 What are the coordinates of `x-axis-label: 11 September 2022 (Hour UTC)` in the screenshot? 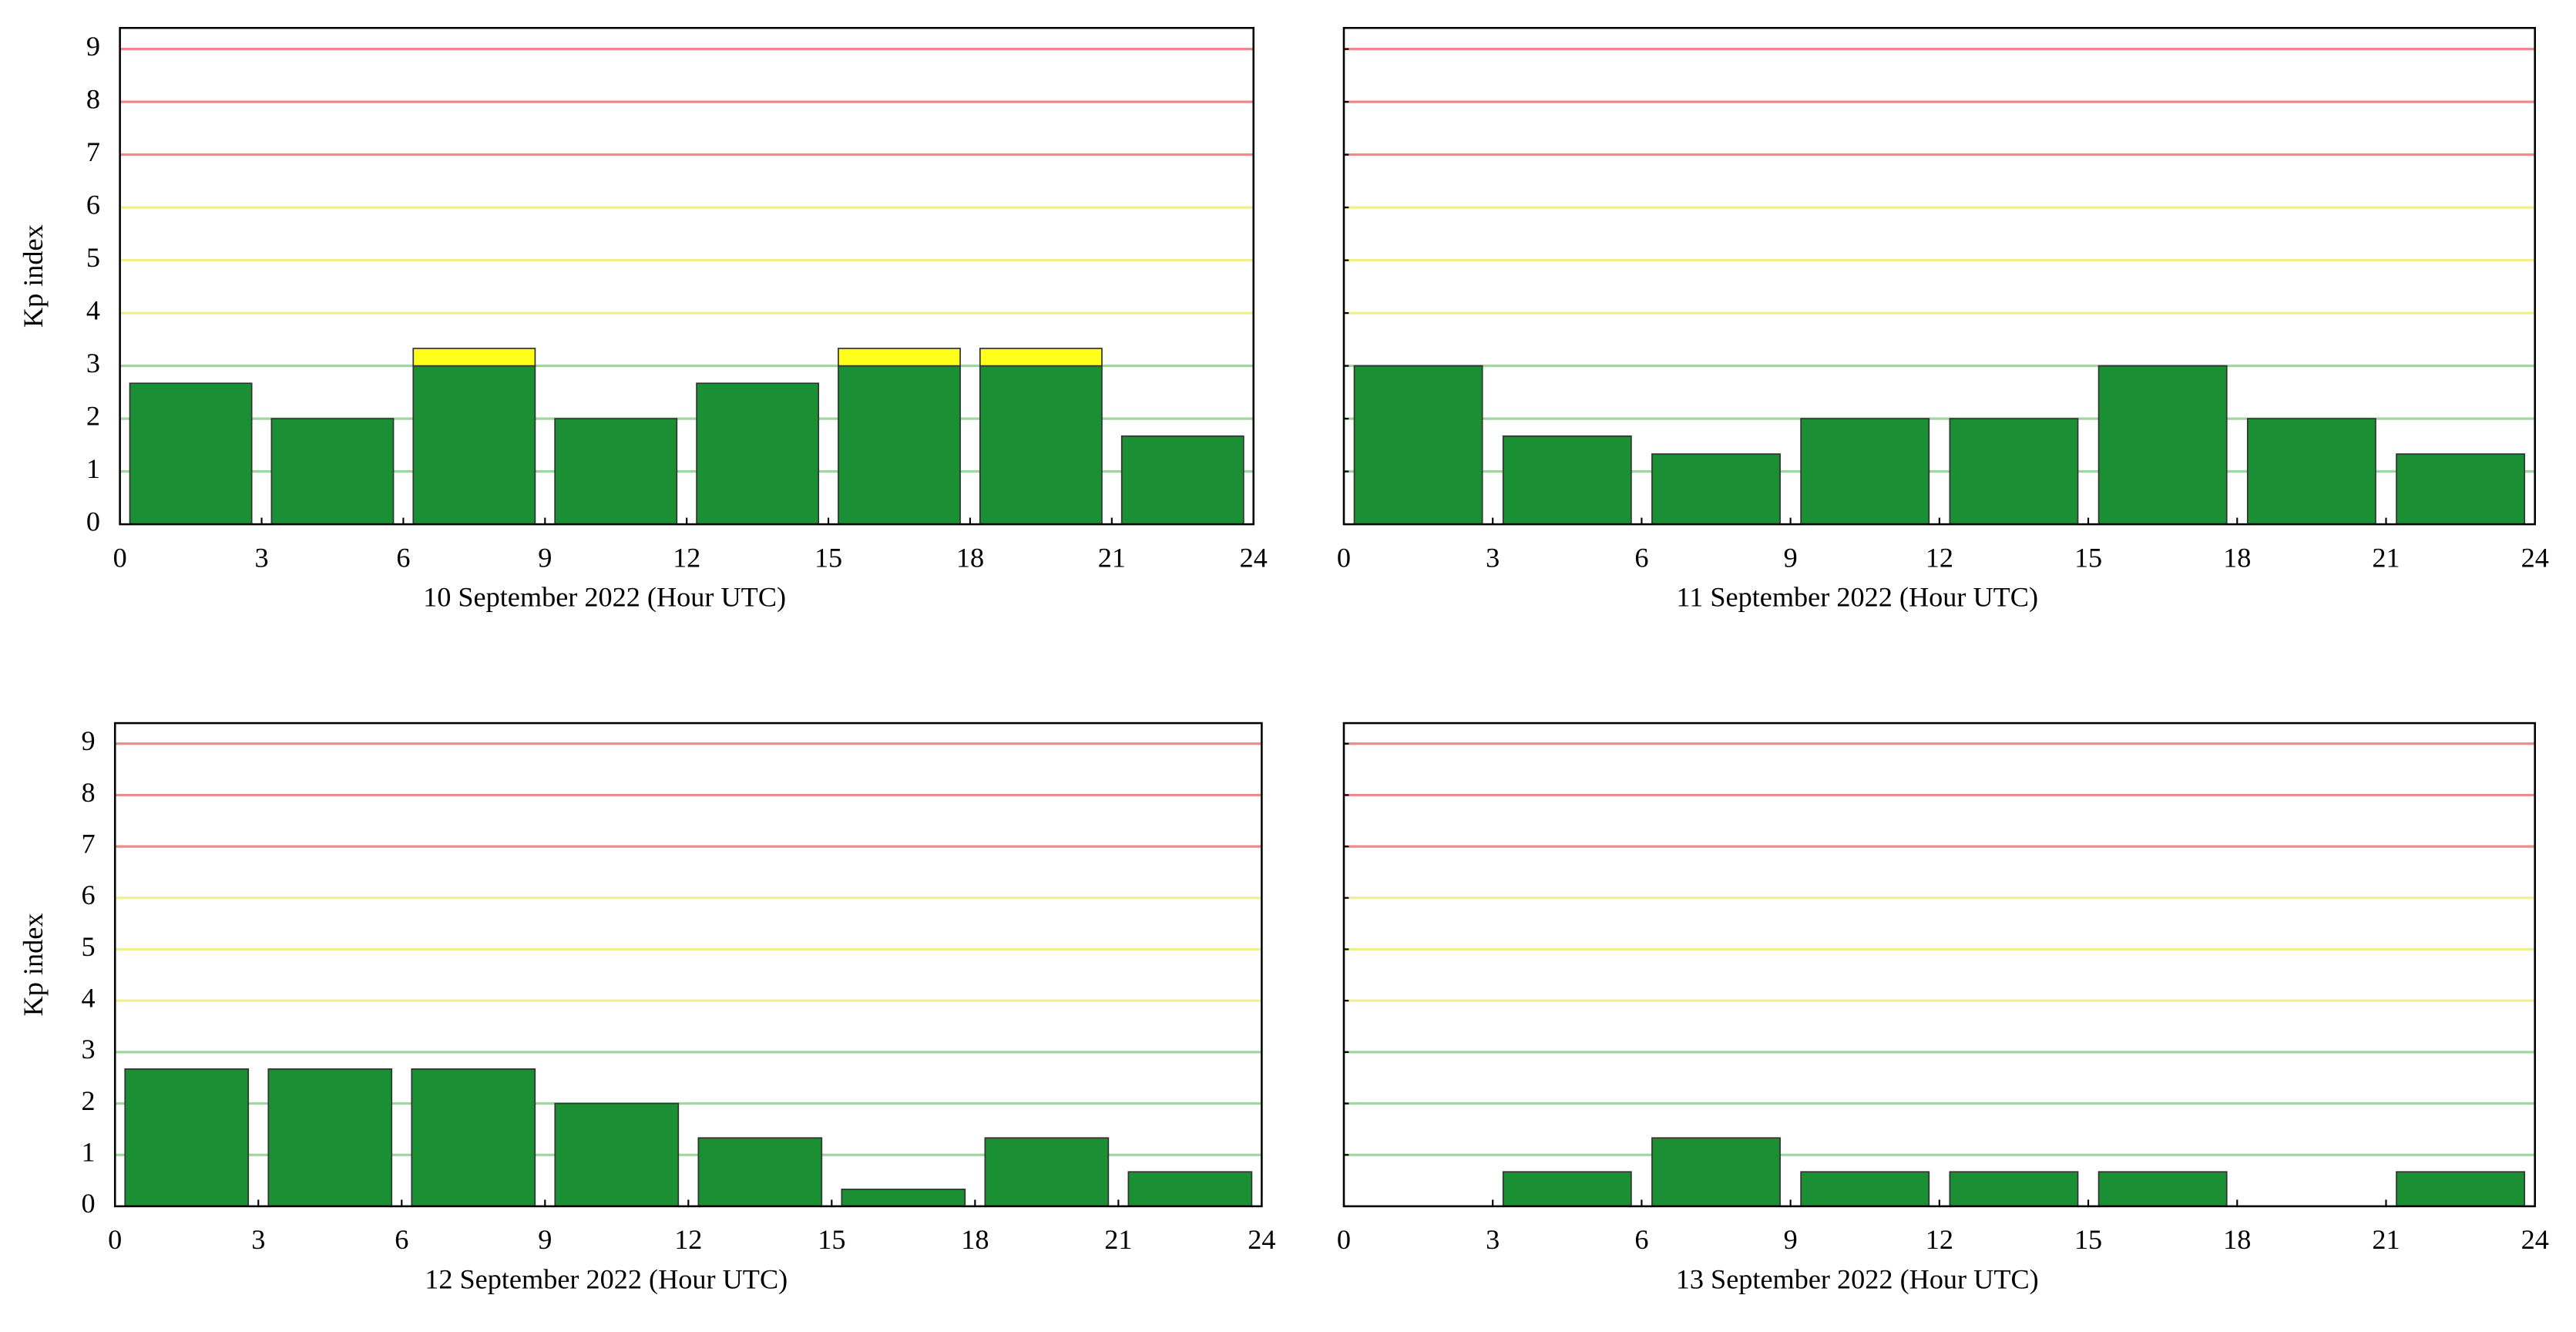 It's located at (1857, 597).